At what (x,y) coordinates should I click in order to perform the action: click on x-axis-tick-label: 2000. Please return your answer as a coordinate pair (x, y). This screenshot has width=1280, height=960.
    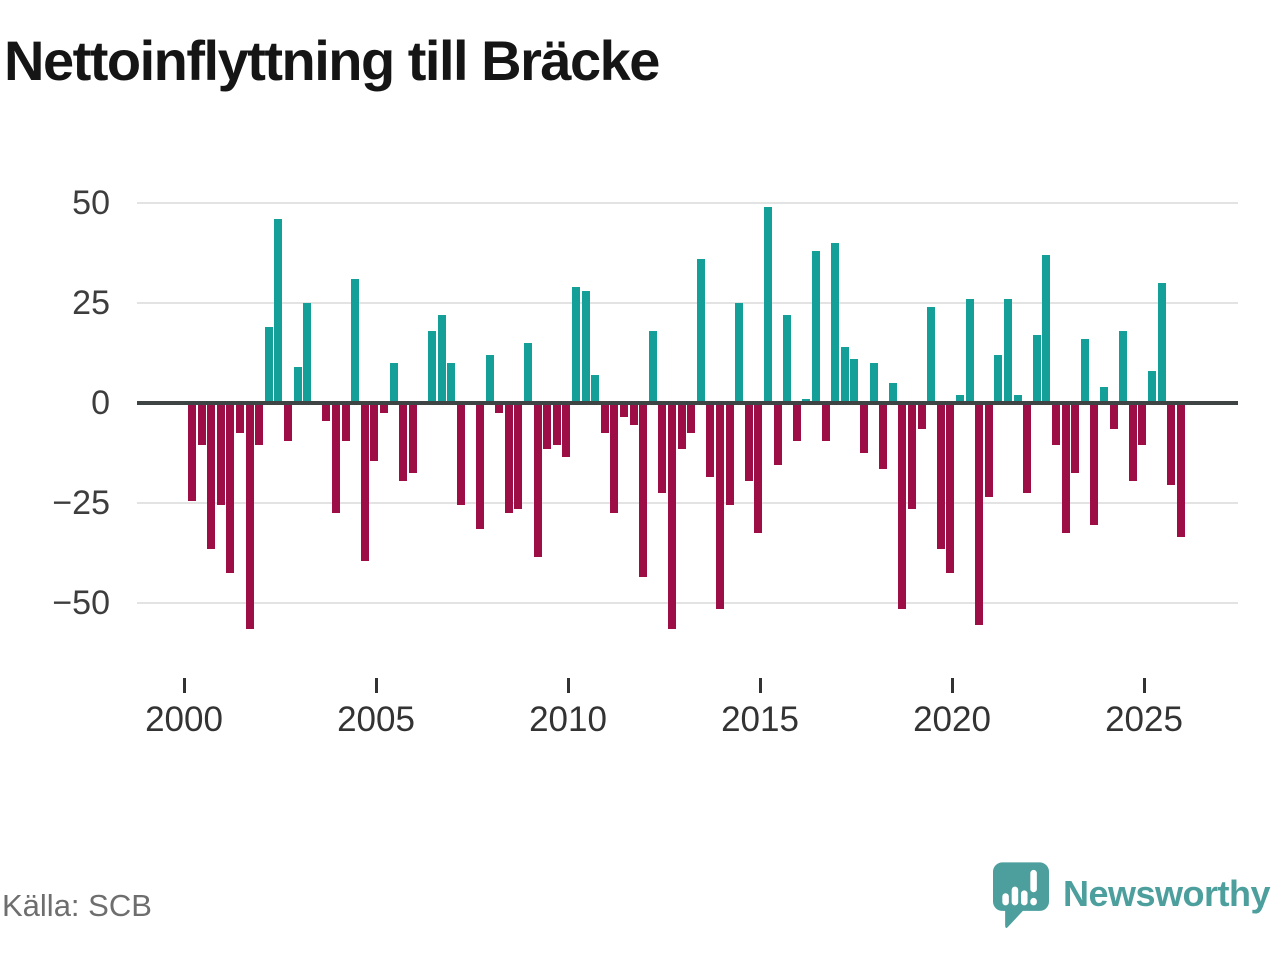
    Looking at the image, I should click on (184, 719).